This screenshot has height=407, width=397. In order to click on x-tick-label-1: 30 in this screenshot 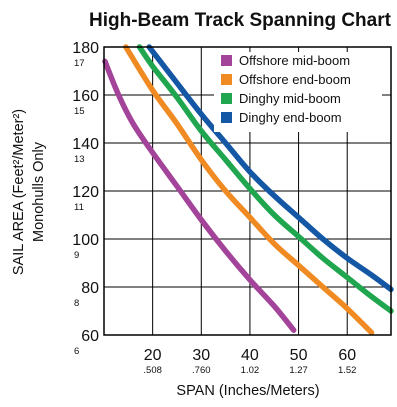, I will do `click(201, 355)`.